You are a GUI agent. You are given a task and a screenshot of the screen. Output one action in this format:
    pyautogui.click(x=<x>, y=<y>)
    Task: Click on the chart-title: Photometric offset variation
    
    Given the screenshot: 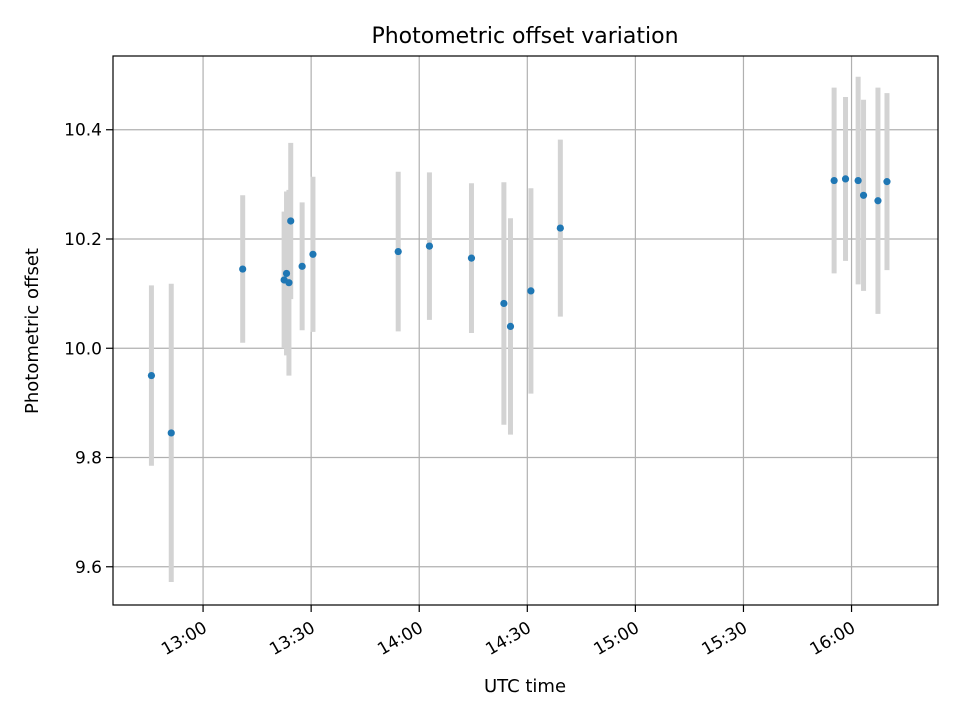 What is the action you would take?
    pyautogui.click(x=524, y=36)
    